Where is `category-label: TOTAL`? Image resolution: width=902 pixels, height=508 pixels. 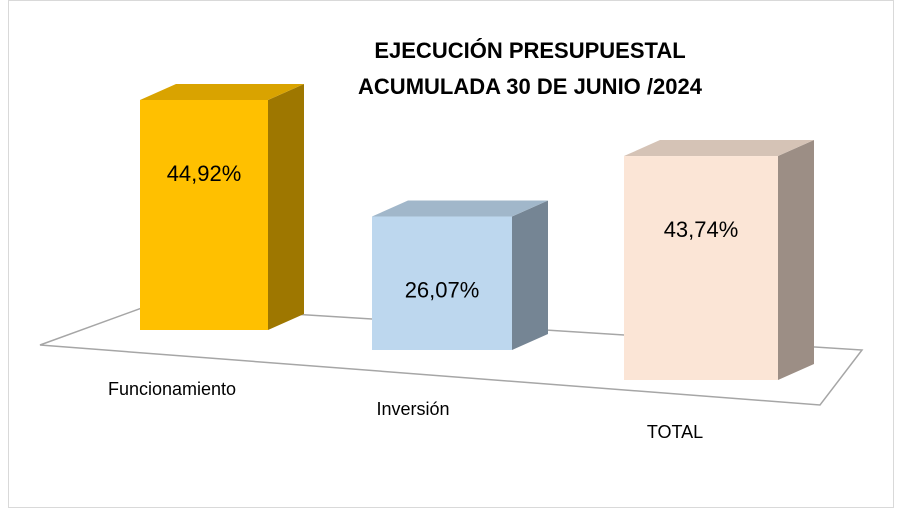
category-label: TOTAL is located at coordinates (675, 432).